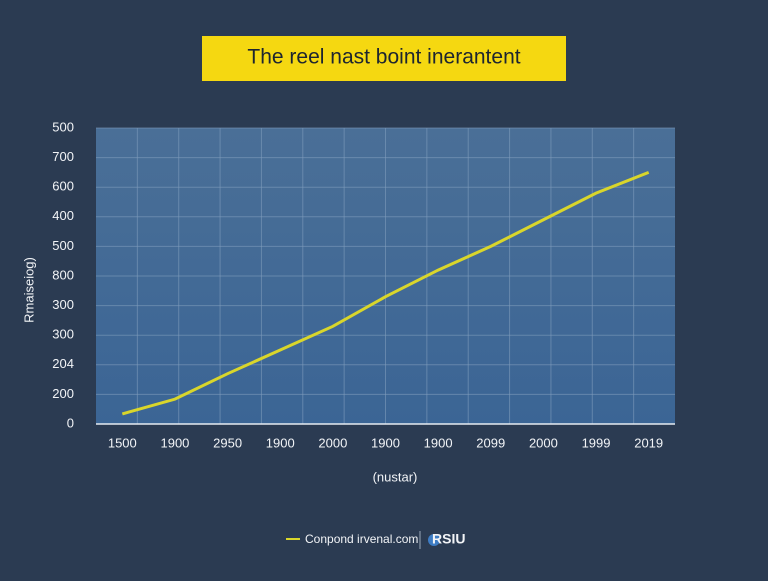 The width and height of the screenshot is (768, 581). What do you see at coordinates (63, 215) in the screenshot?
I see `y-tick-label: 400` at bounding box center [63, 215].